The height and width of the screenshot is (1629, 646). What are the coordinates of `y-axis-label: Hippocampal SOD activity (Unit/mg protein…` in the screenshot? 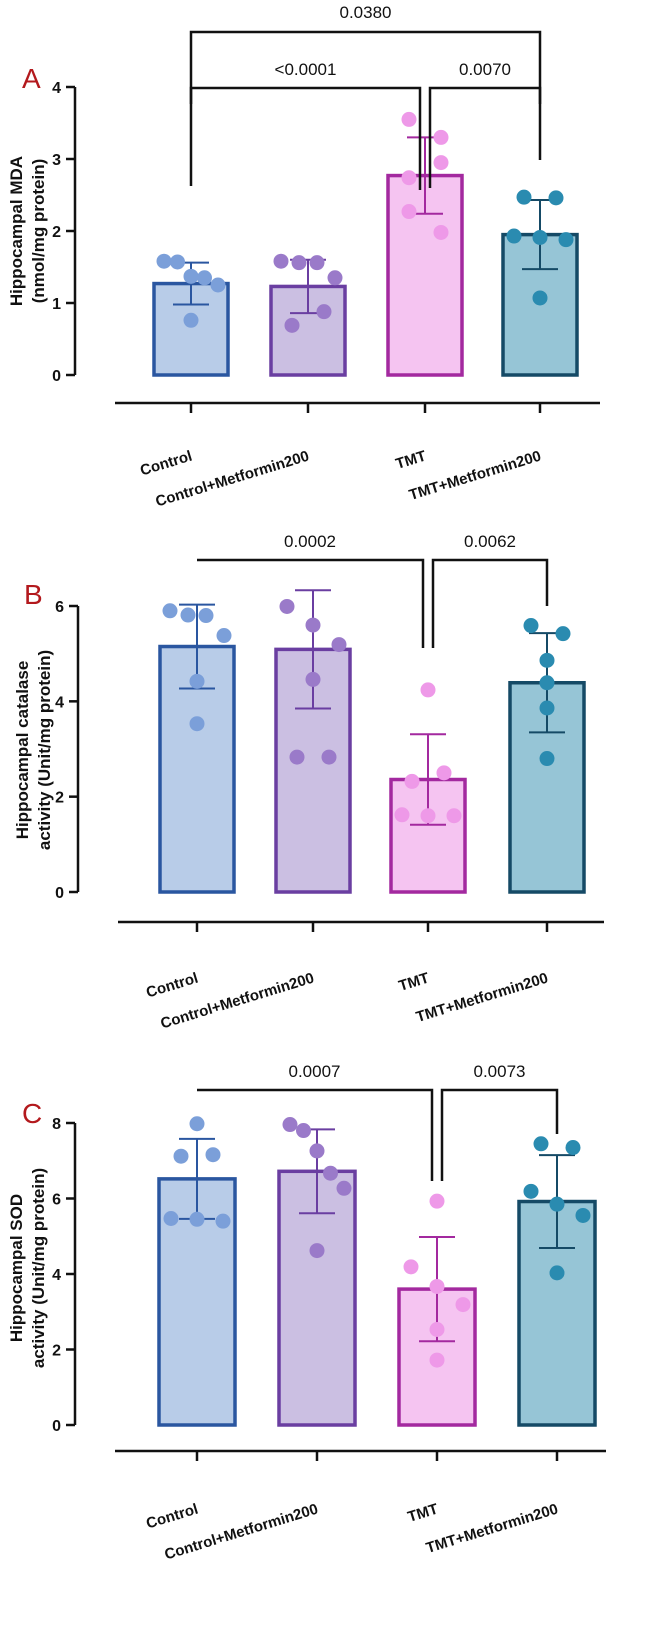 It's located at (27, 1268).